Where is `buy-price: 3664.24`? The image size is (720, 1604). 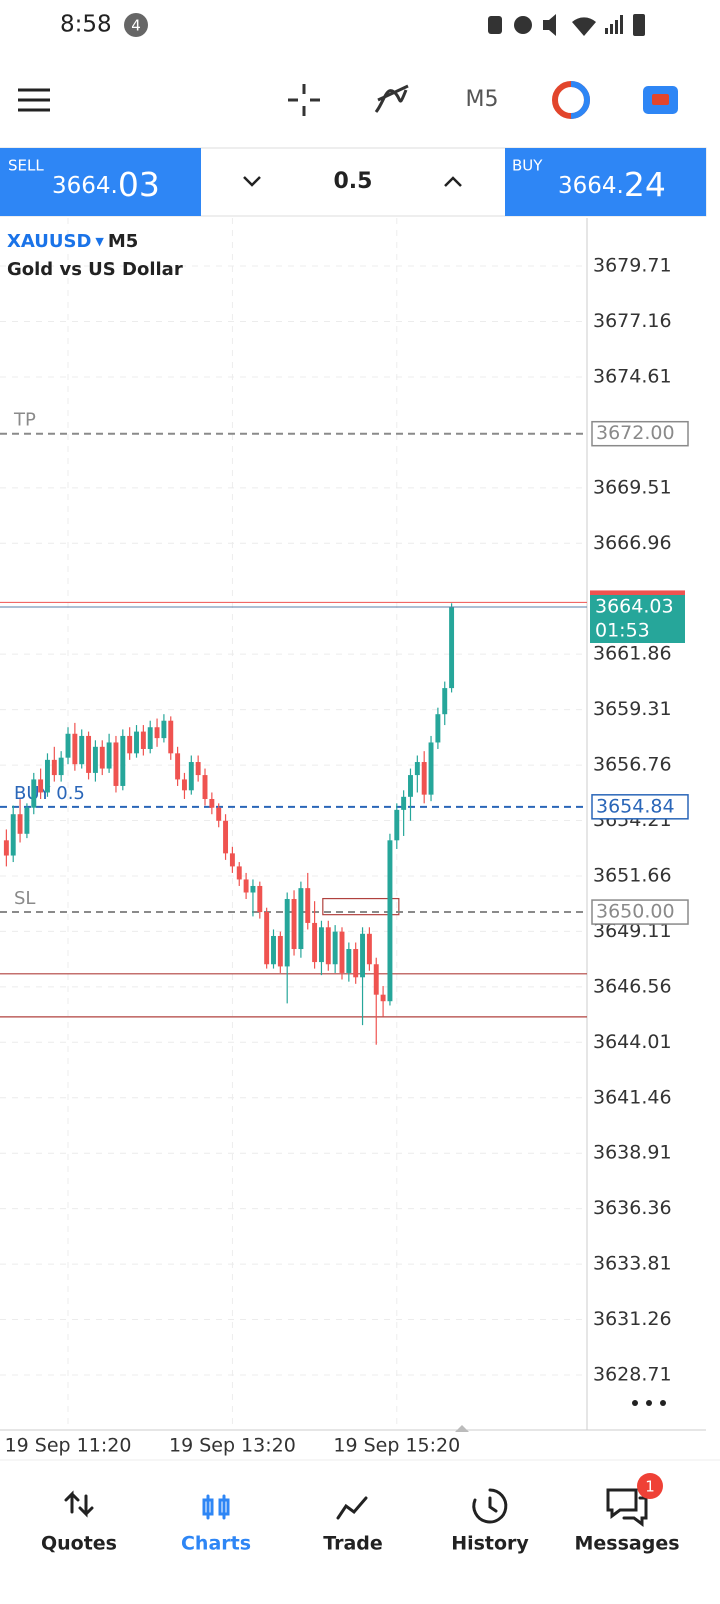 buy-price: 3664.24 is located at coordinates (612, 184).